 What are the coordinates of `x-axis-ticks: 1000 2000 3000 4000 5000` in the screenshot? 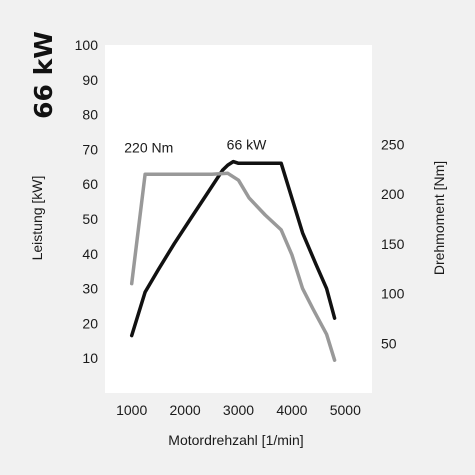 It's located at (238, 410).